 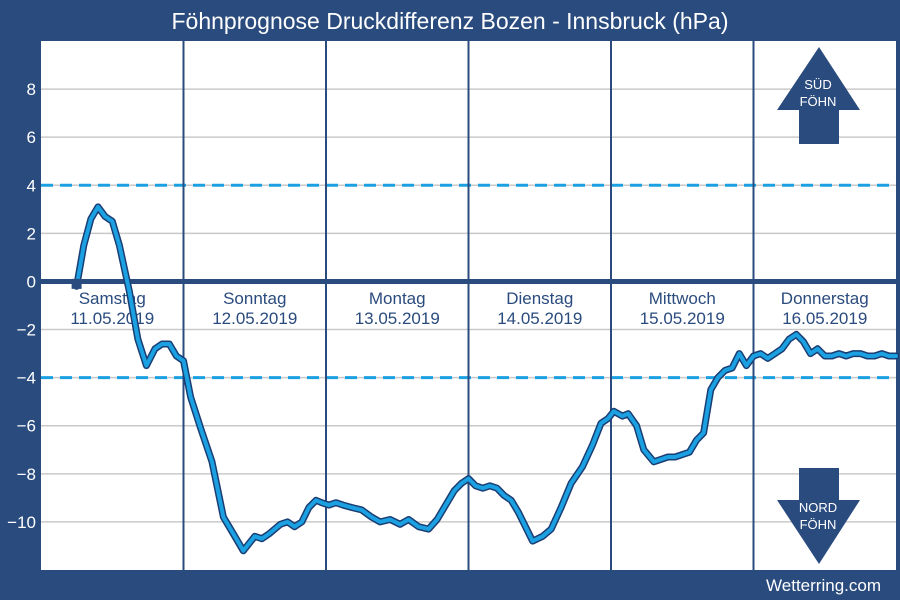 What do you see at coordinates (31, 281) in the screenshot?
I see `y-tick-label: 0` at bounding box center [31, 281].